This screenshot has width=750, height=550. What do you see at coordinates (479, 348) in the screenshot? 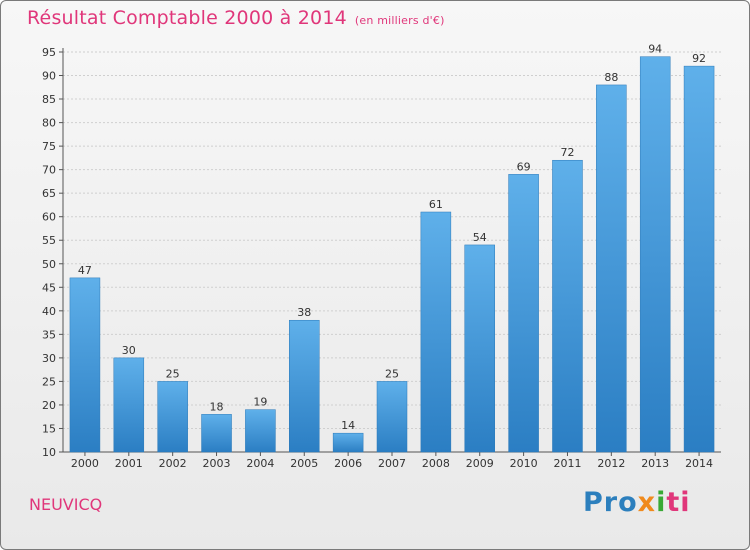
I see `bar-2009` at bounding box center [479, 348].